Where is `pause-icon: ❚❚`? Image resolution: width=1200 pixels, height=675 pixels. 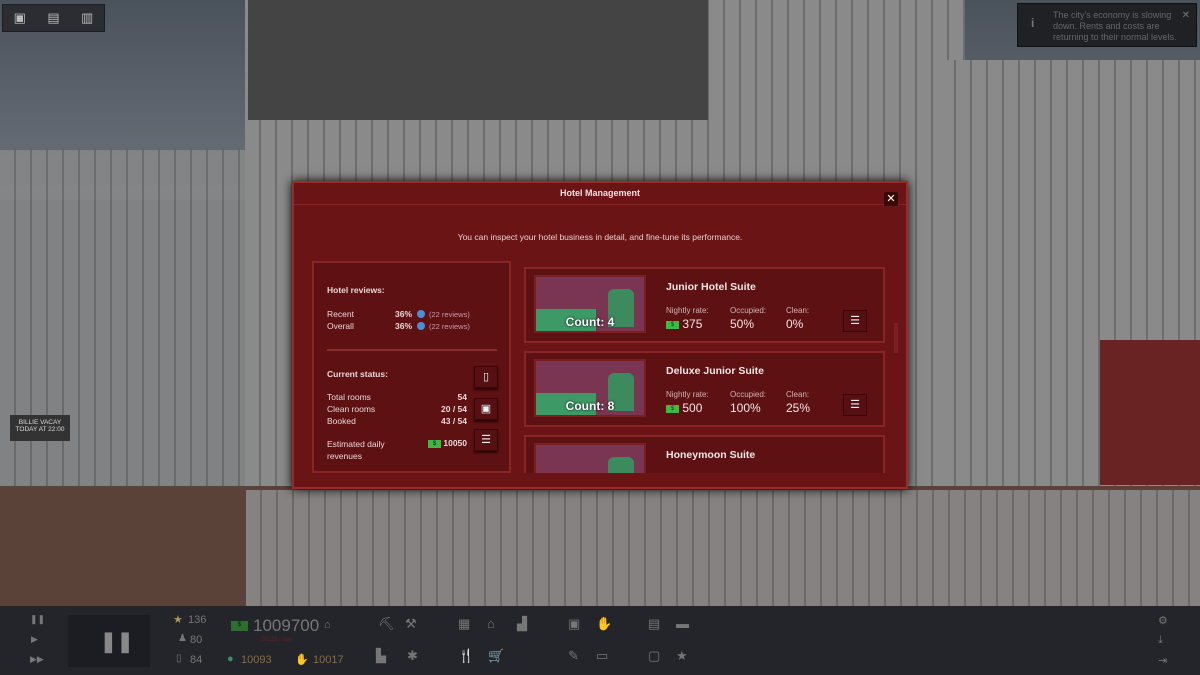 pause-icon: ❚❚ is located at coordinates (38, 619).